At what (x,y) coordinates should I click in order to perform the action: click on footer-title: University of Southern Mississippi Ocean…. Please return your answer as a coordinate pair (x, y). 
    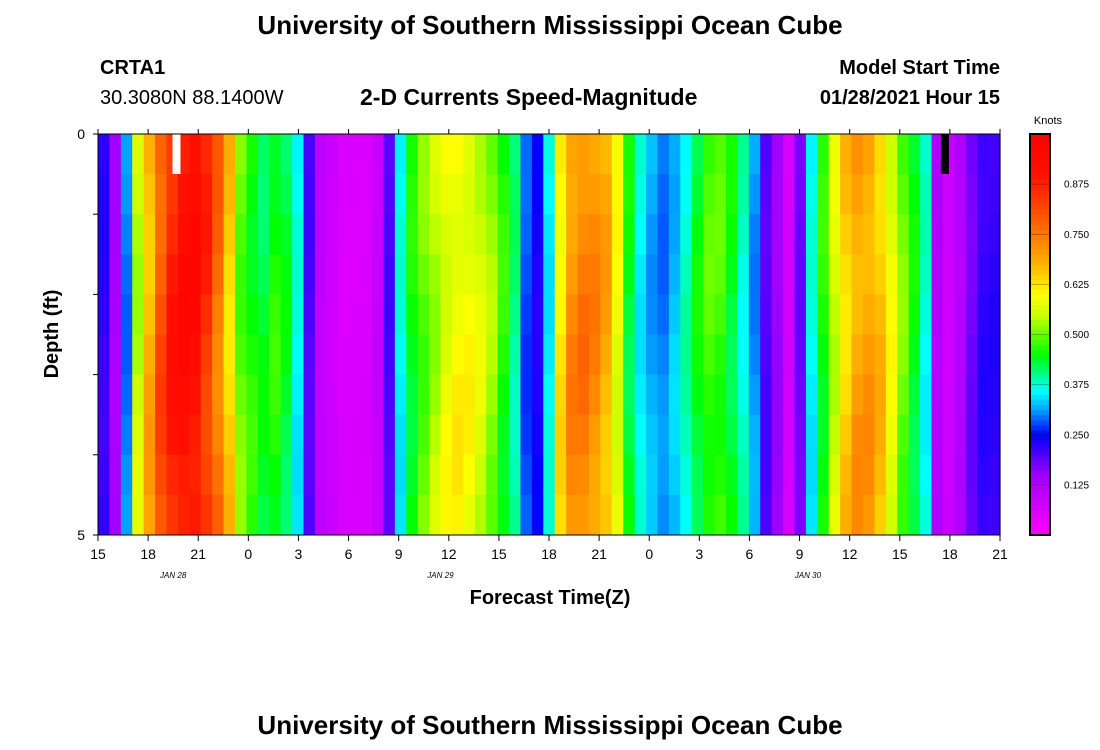
    Looking at the image, I should click on (550, 725).